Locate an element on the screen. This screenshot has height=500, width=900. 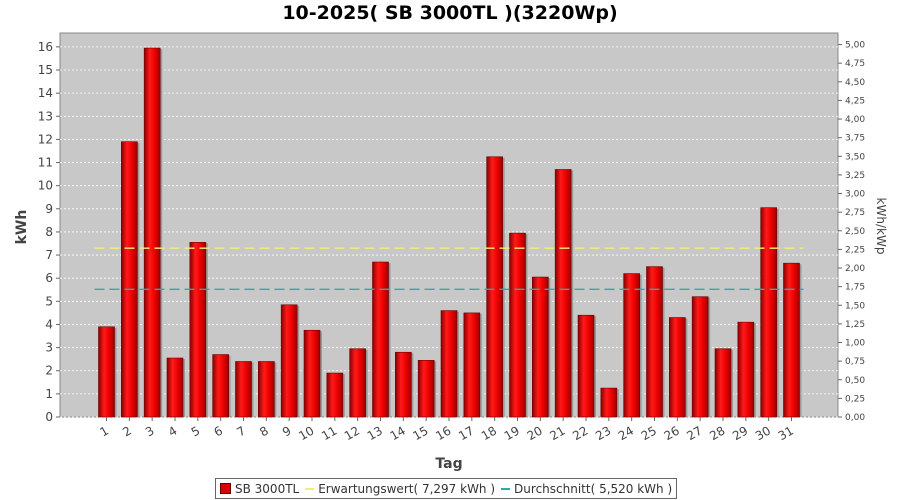
x-tick-label: 7 is located at coordinates (241, 431).